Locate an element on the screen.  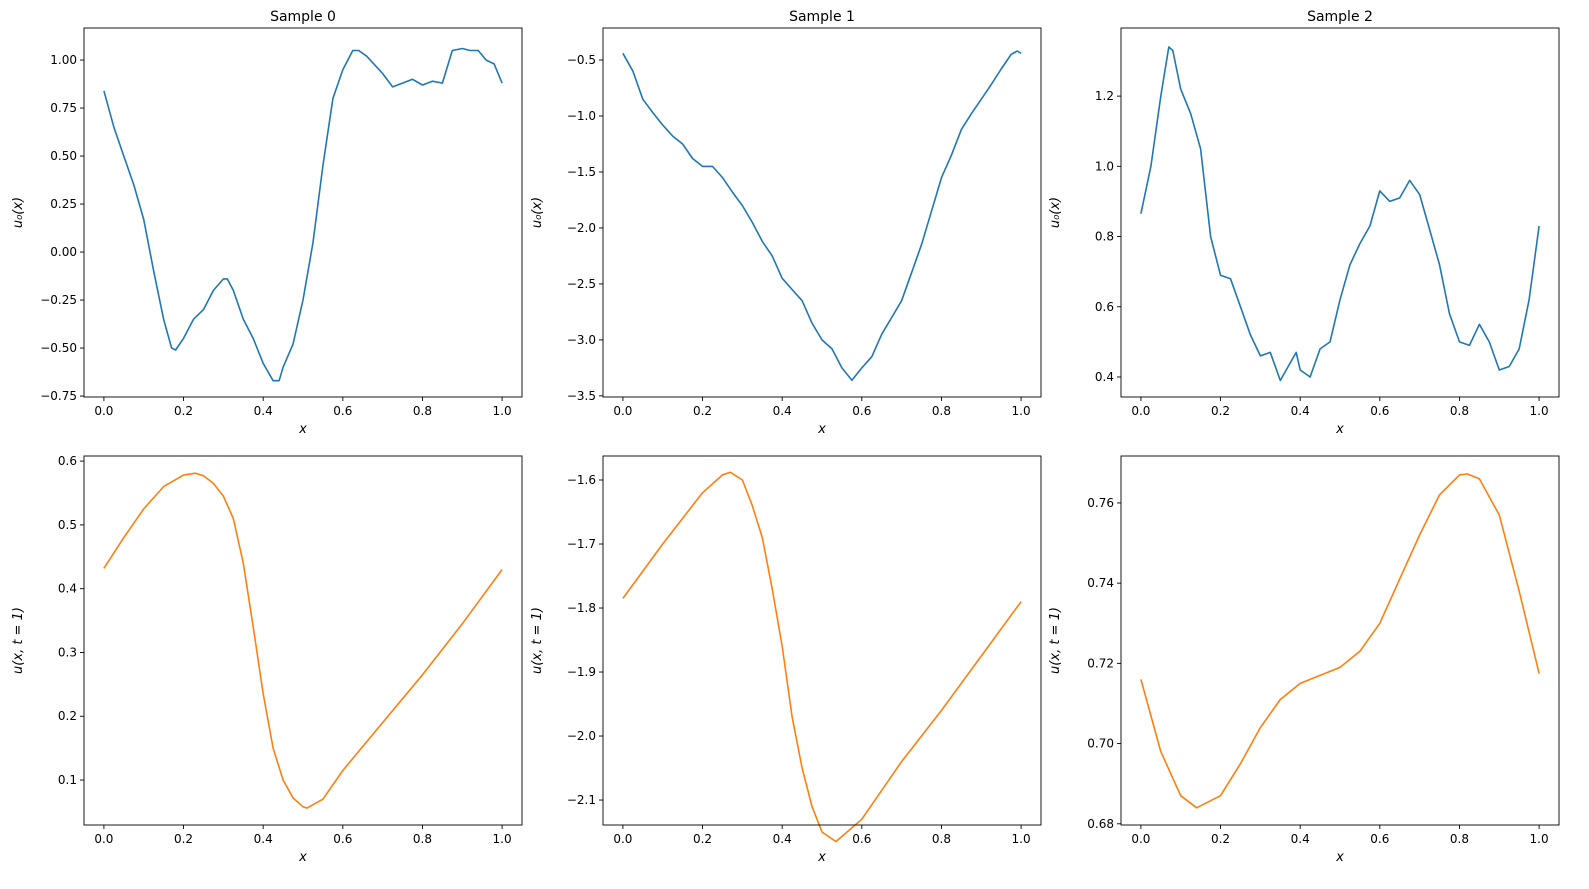
y-tick-label: −1.5 is located at coordinates (581, 172).